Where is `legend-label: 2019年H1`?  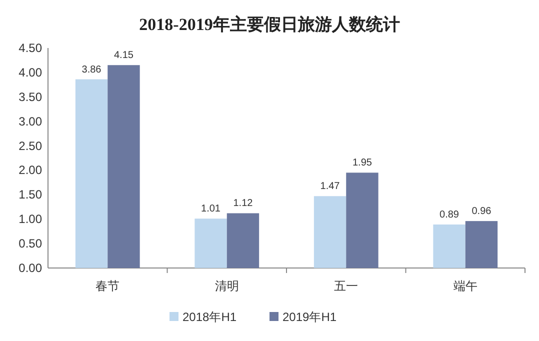 legend-label: 2019年H1 is located at coordinates (309, 317).